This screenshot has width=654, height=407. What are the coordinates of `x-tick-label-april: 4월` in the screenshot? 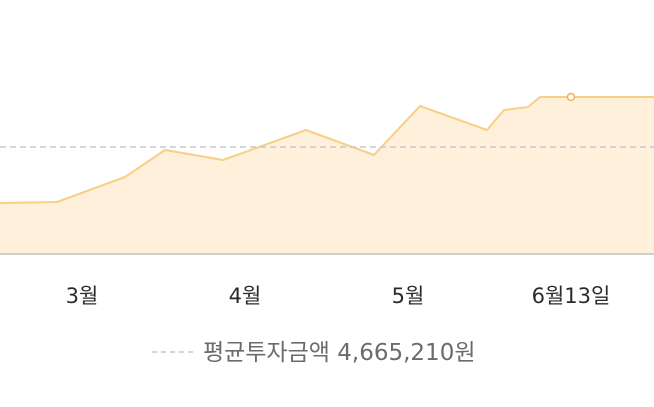 It's located at (245, 296).